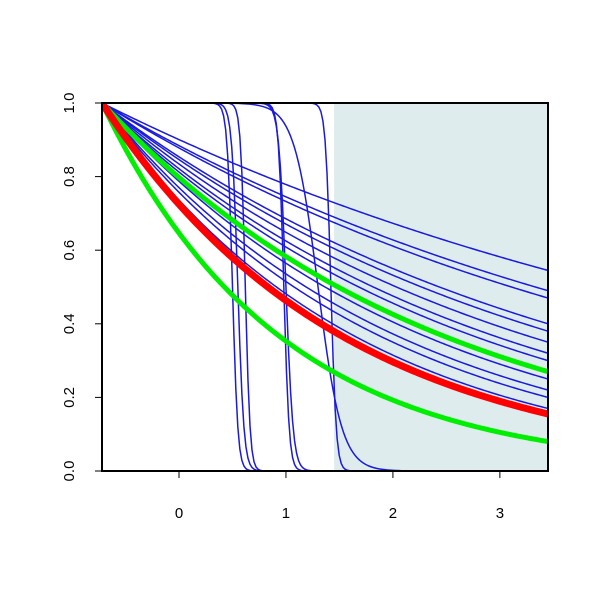 The height and width of the screenshot is (600, 600). I want to click on y-axis: 0.0 0.2 0.4 0.6 0.8 1.0, so click(81, 287).